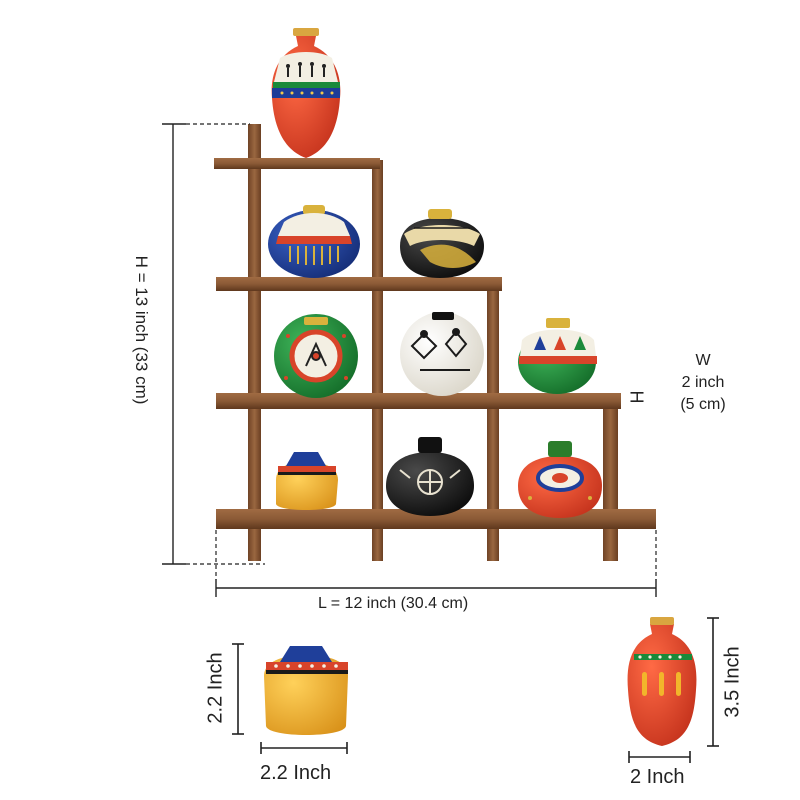 The image size is (800, 800). Describe the element at coordinates (141, 330) in the screenshot. I see `height-label: H = 13 inch (33 cm)` at that location.